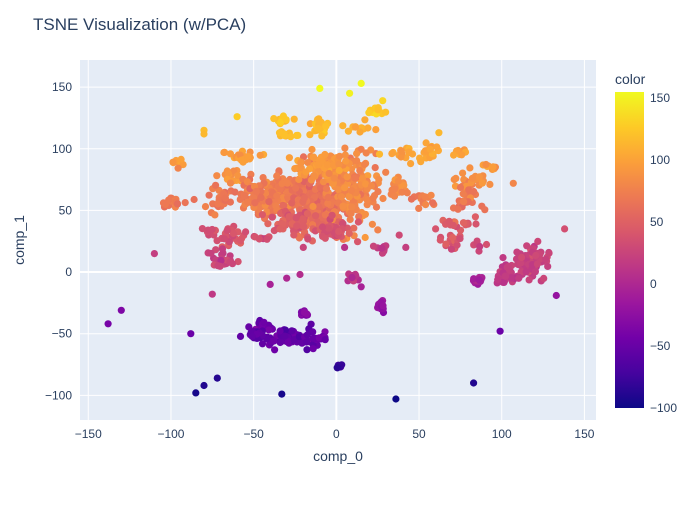  Describe the element at coordinates (660, 346) in the screenshot. I see `colorbar-tick-label: −50` at that location.